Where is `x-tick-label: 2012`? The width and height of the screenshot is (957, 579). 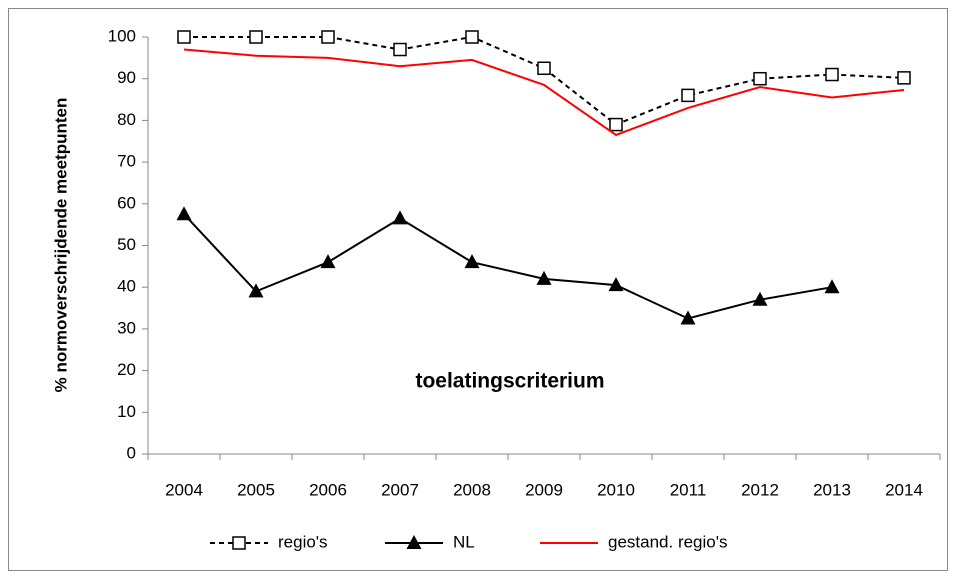 x-tick-label: 2012 is located at coordinates (760, 489).